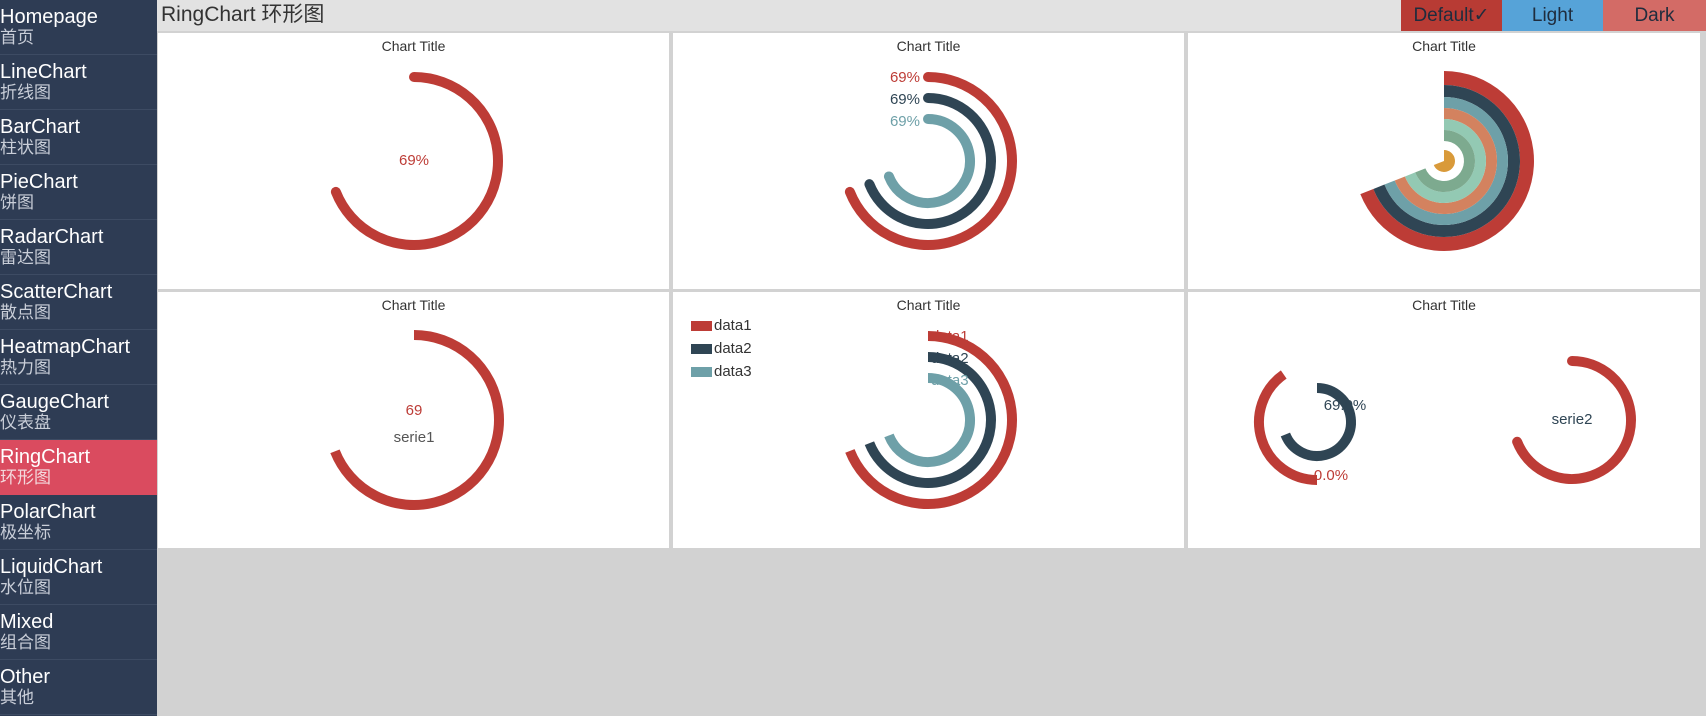 Image resolution: width=1706 pixels, height=716 pixels. I want to click on sidebar-item-liquidchart: LiquidChart 水位图, so click(78, 577).